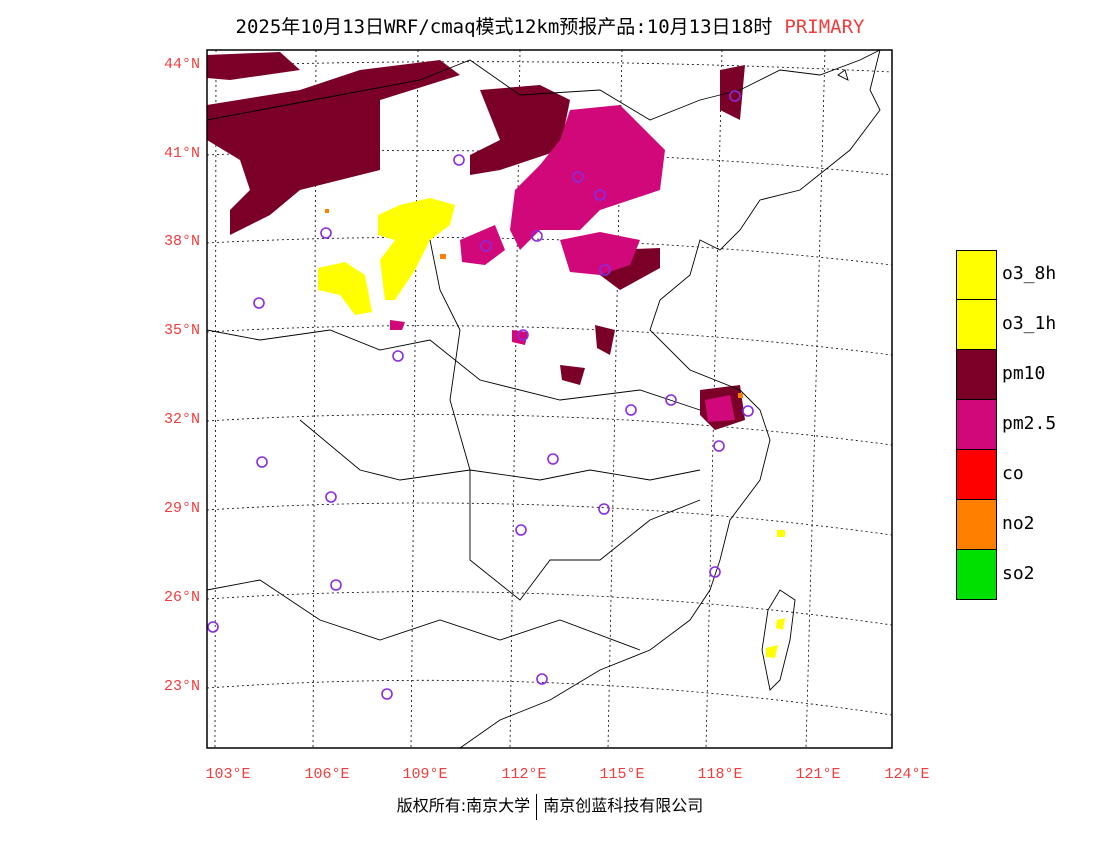 The image size is (1100, 850). I want to click on legend-label: o3_8h, so click(1029, 273).